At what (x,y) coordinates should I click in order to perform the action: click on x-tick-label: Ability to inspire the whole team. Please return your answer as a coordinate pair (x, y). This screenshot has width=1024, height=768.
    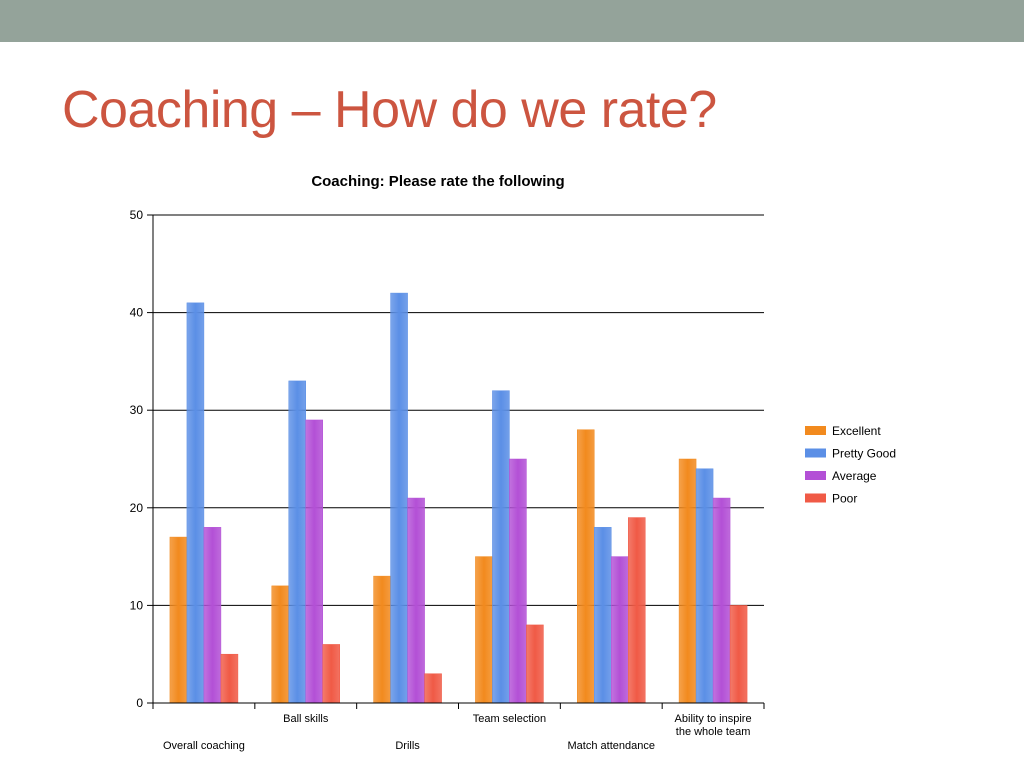
    Looking at the image, I should click on (713, 725).